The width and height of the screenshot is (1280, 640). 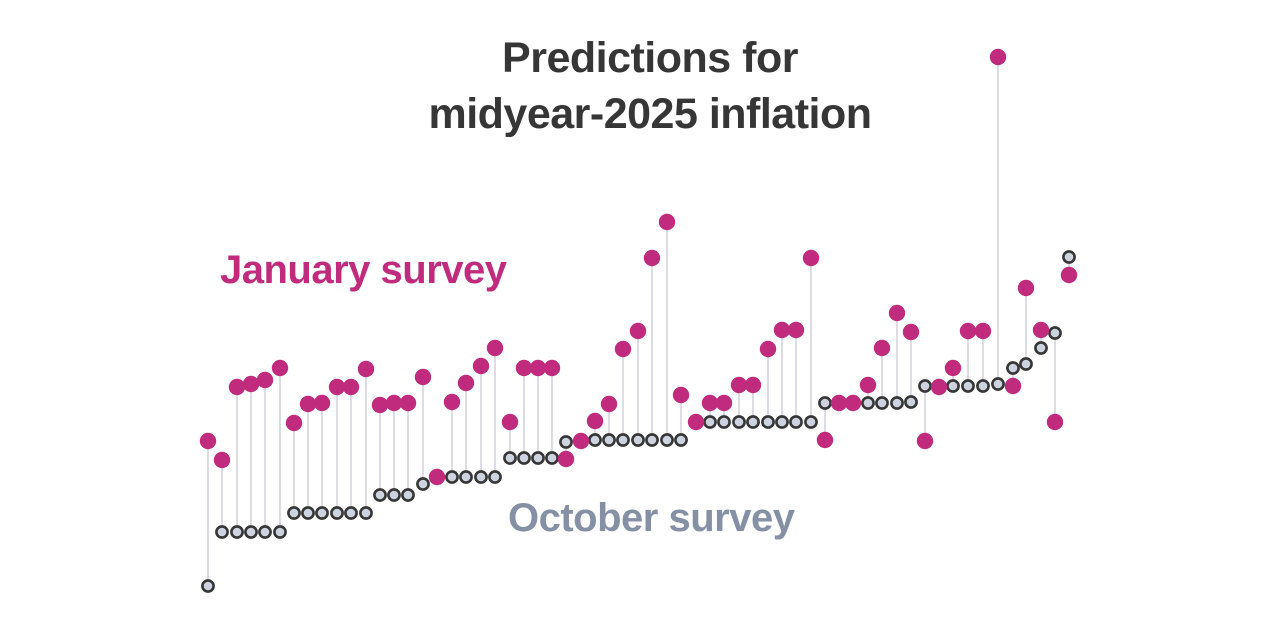 What do you see at coordinates (650, 114) in the screenshot?
I see `chart-title-line2: midyear-2025 inflation` at bounding box center [650, 114].